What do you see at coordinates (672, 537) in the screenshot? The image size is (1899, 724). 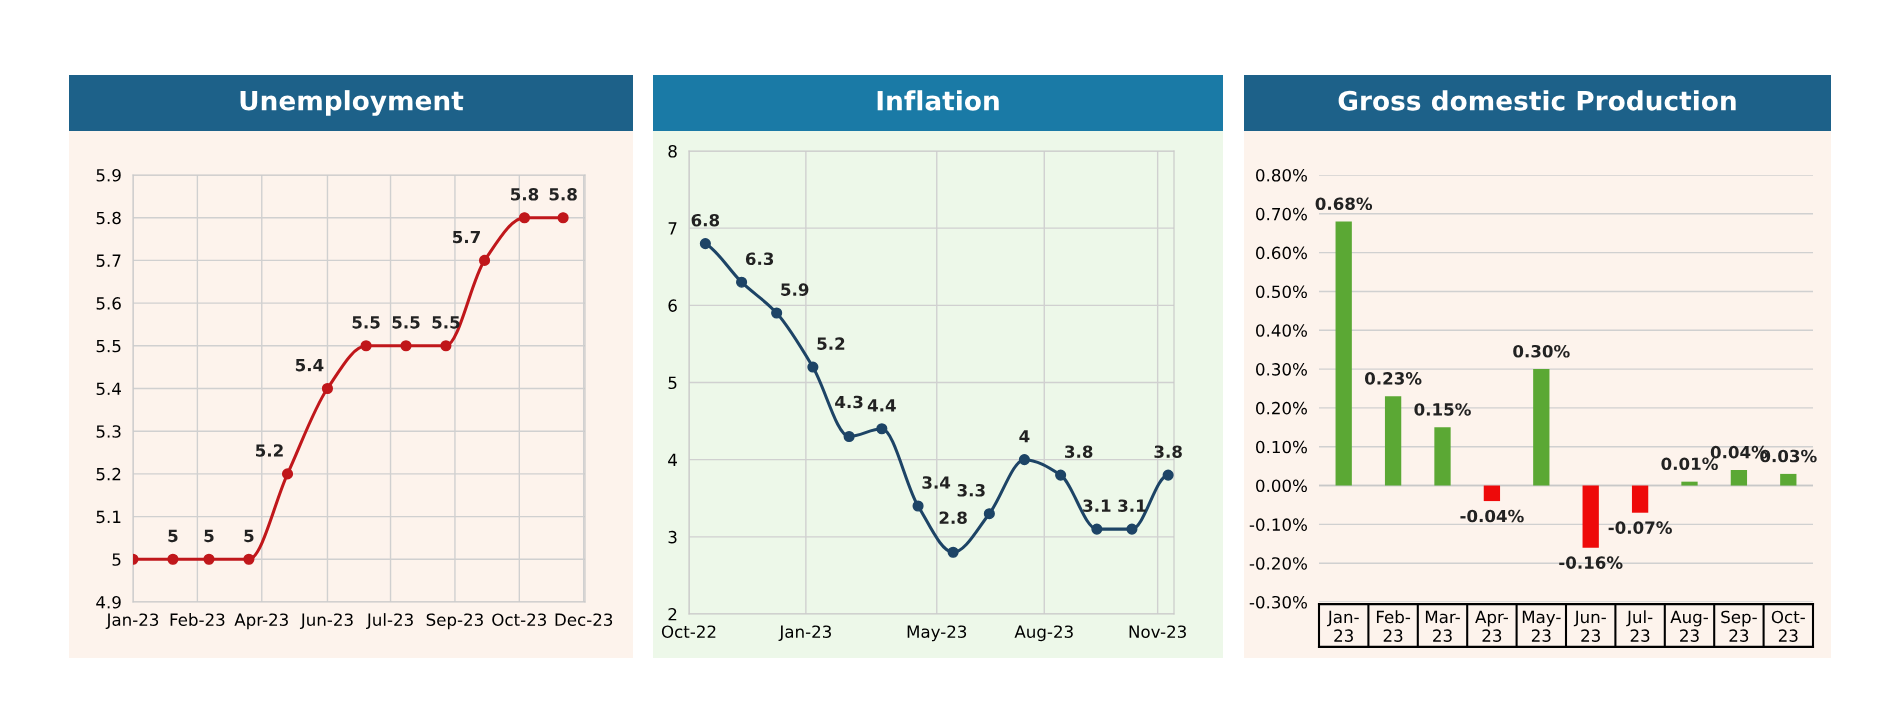 I see `y-tick-label: 3` at bounding box center [672, 537].